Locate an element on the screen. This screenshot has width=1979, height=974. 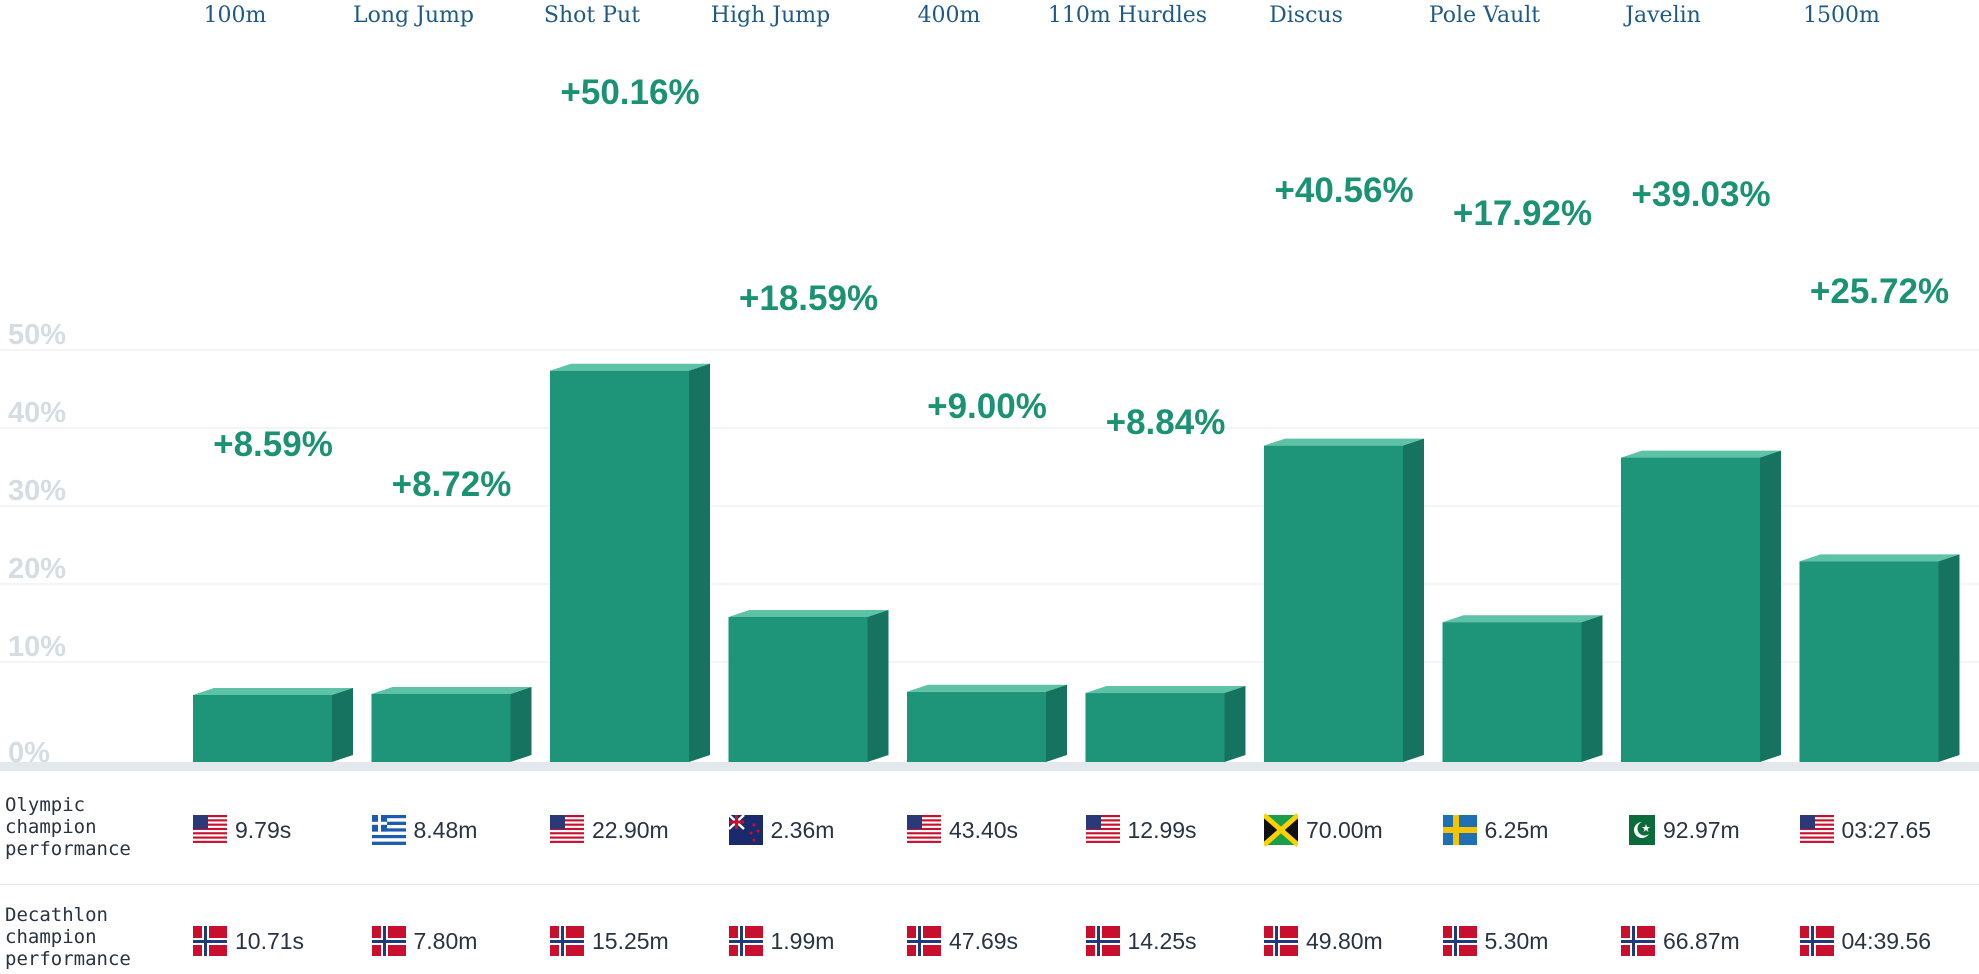
olympic-performance-cell: 2.36m is located at coordinates (781, 830).